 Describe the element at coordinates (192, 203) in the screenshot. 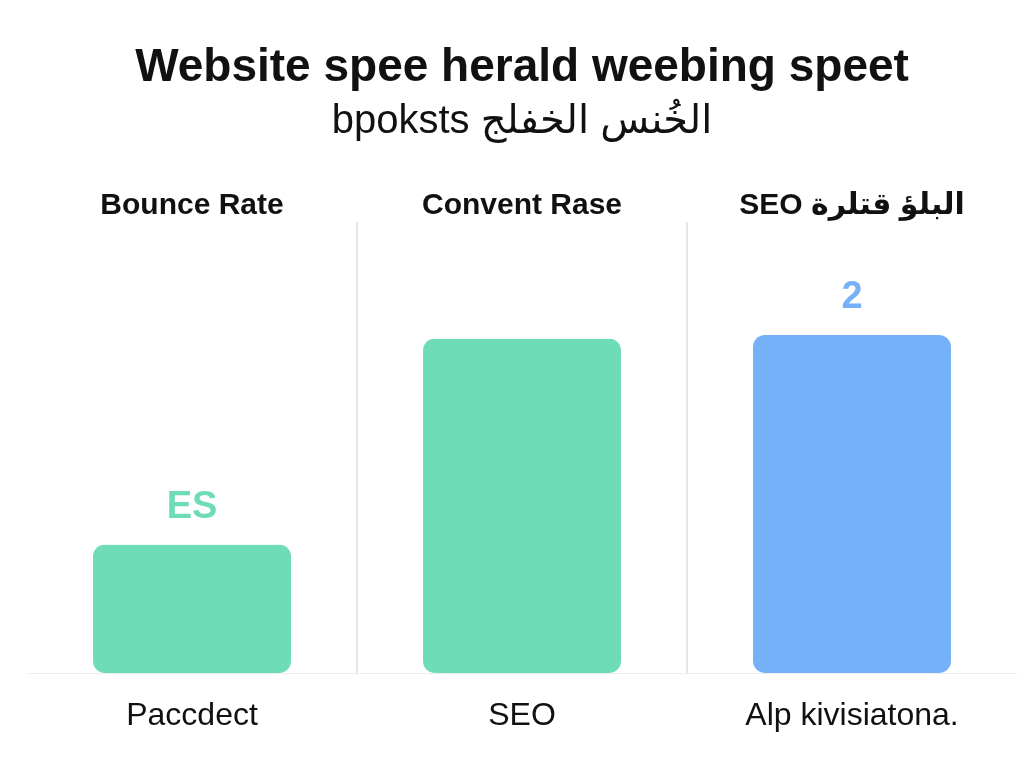

I see `text: Bounce Rate` at that location.